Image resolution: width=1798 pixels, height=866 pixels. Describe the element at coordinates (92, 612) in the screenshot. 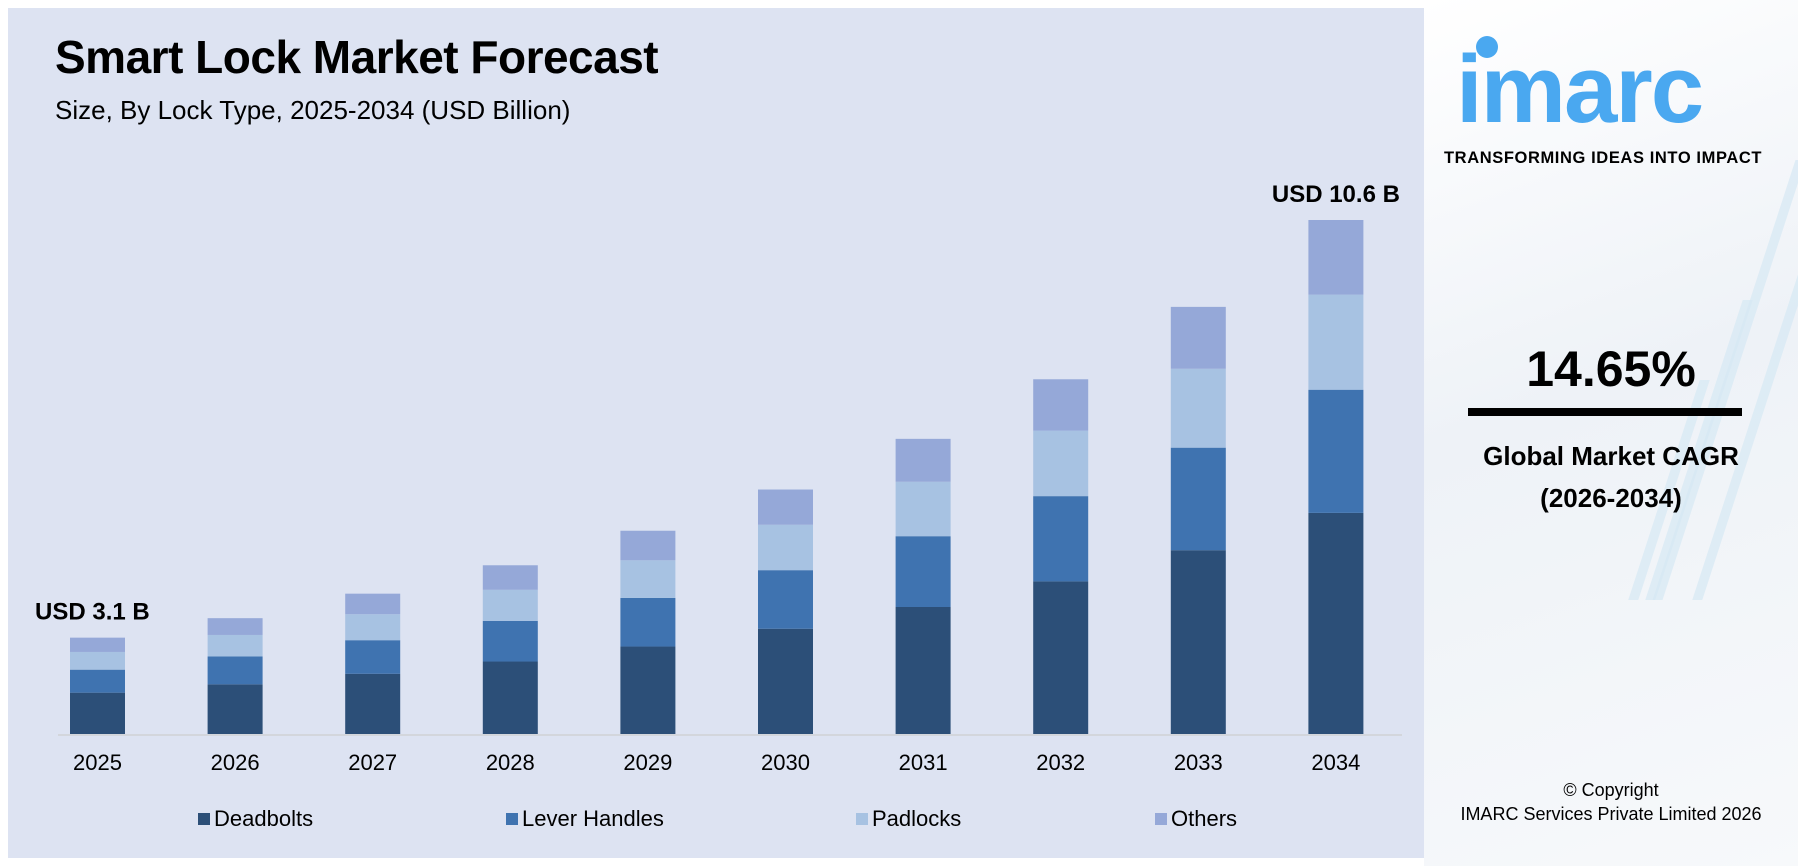

I see `total-data-label: USD 3.1 B` at that location.